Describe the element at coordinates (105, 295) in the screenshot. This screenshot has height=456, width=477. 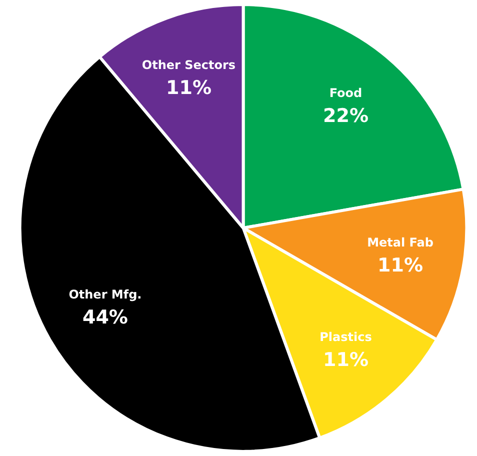
I see `slice-label: Other Mfg.` at that location.